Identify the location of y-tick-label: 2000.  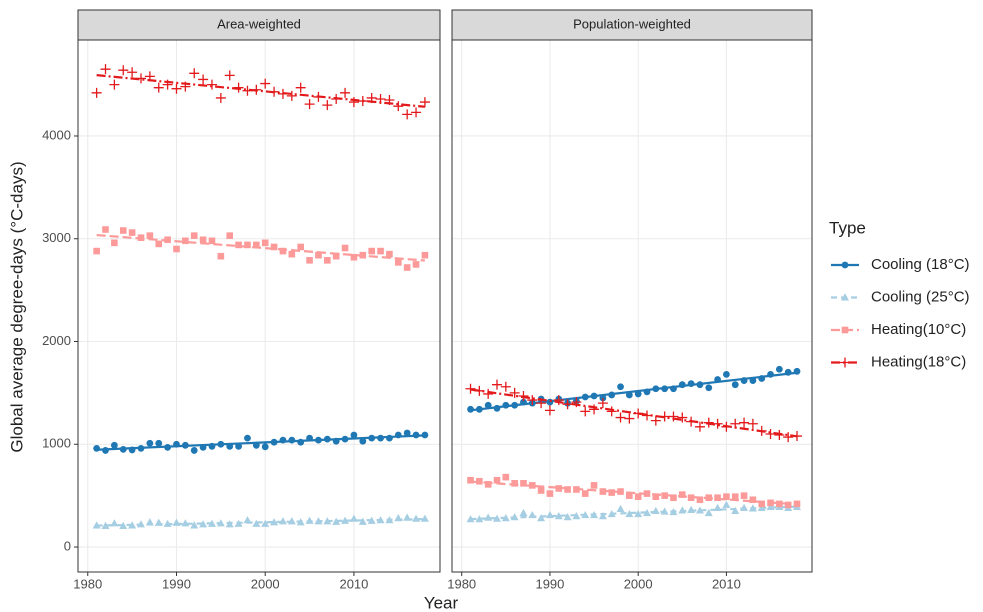
(56, 340).